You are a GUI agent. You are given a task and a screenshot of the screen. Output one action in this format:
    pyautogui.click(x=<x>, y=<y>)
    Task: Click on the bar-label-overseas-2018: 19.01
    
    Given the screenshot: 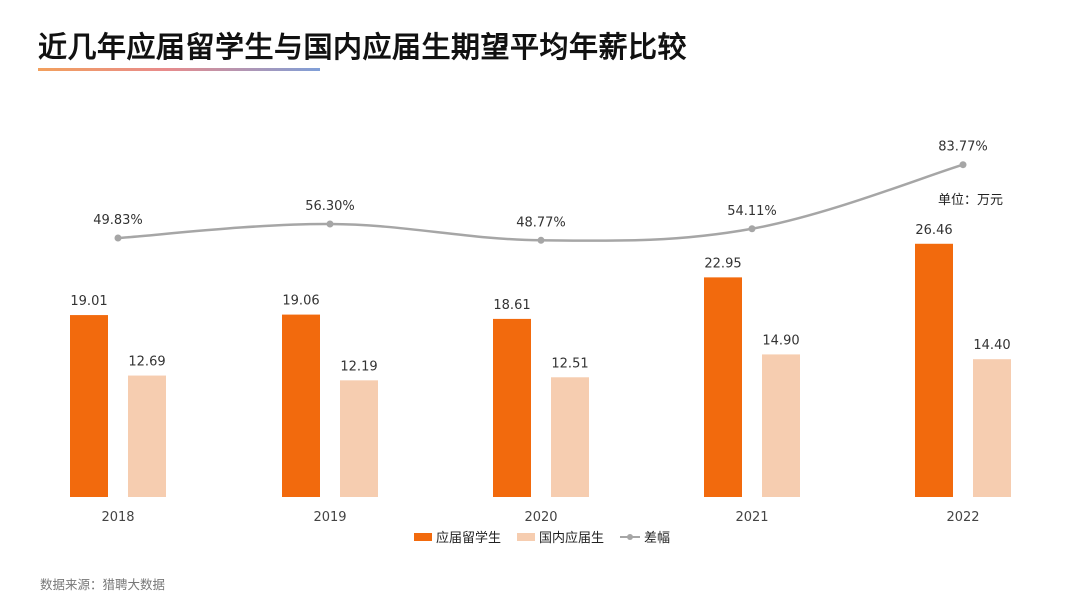 What is the action you would take?
    pyautogui.click(x=88, y=301)
    